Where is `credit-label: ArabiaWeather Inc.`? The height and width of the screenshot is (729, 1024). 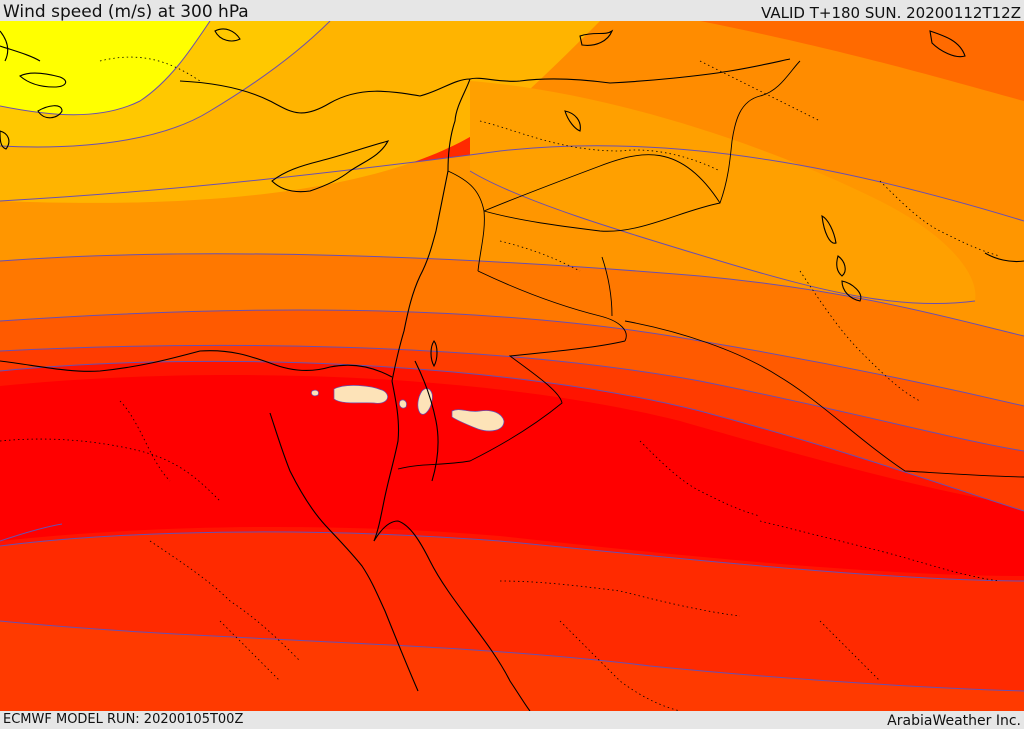
credit-label: ArabiaWeather Inc. is located at coordinates (954, 721).